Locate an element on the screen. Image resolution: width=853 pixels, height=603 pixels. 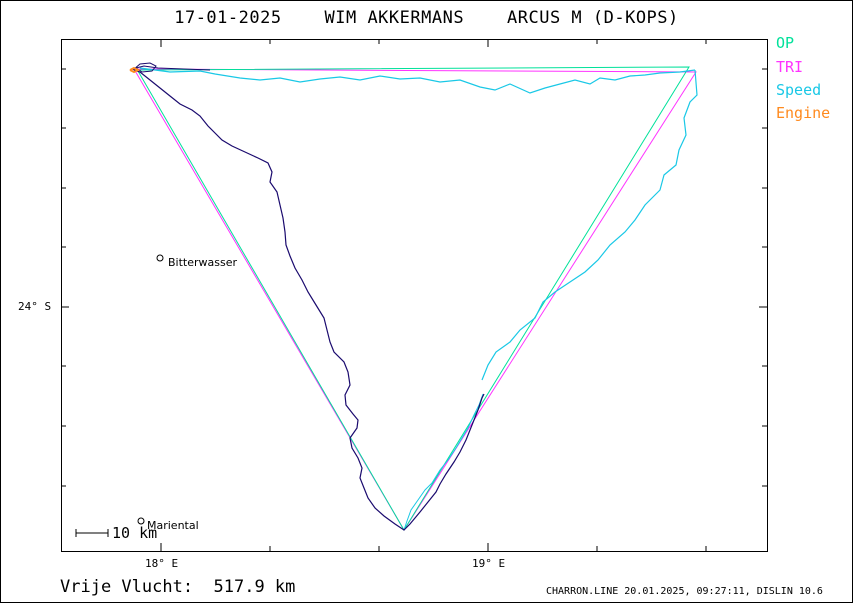
speed-track-east is located at coordinates (589, 225).